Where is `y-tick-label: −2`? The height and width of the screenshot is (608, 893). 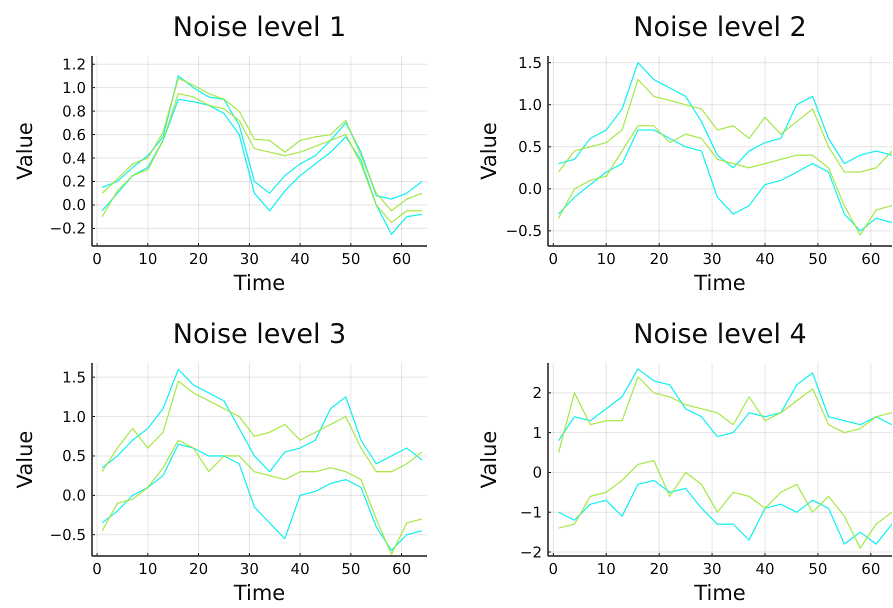 y-tick-label: −2 is located at coordinates (531, 552).